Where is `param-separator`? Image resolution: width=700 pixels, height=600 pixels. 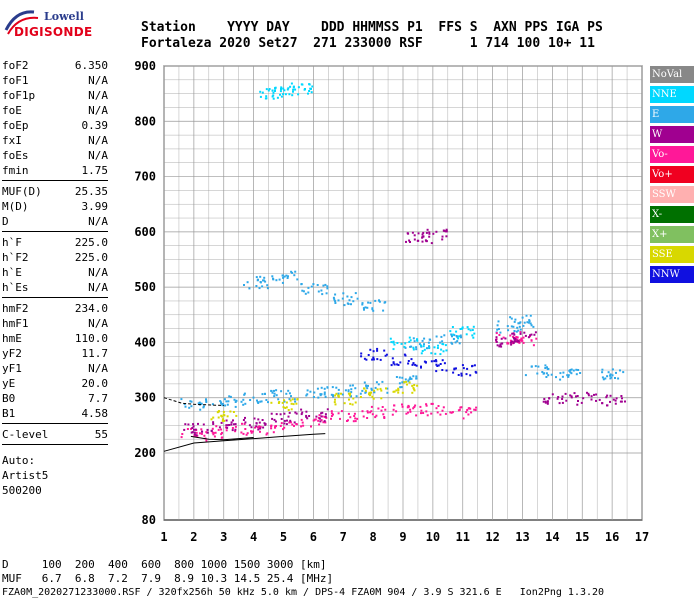
param-separator is located at coordinates (55, 231).